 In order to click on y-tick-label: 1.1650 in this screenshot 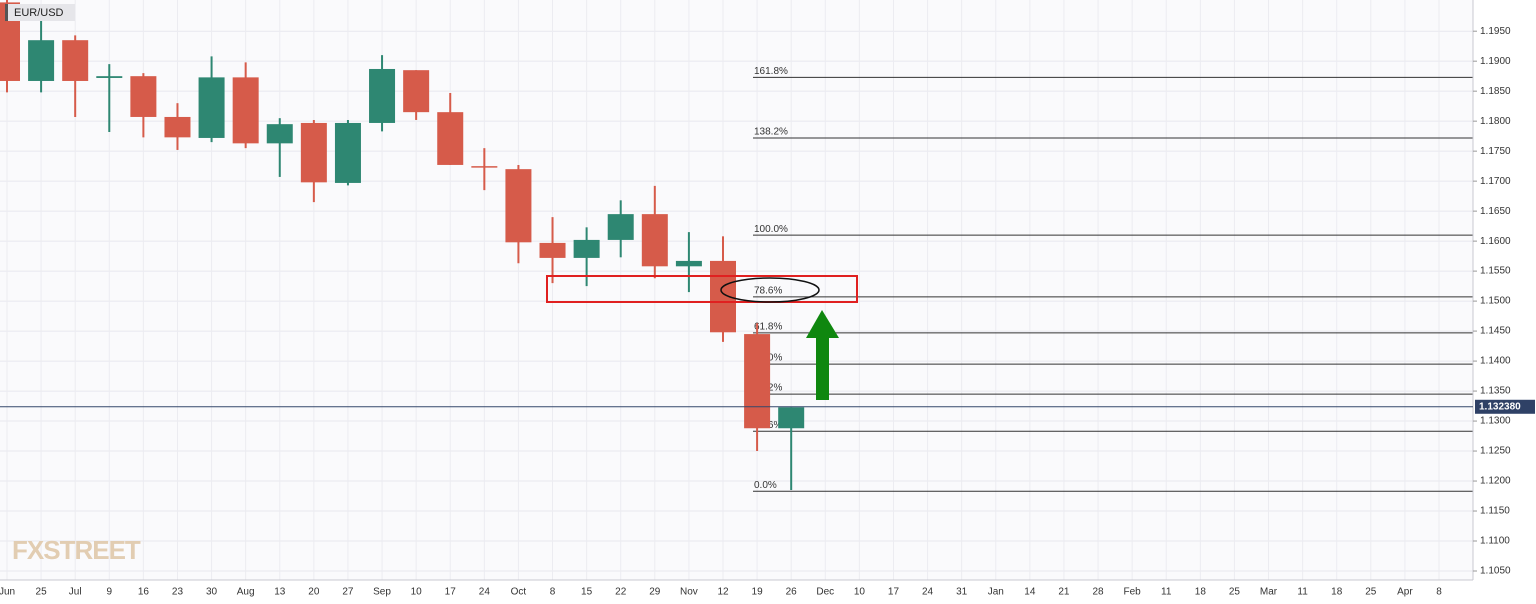, I will do `click(1495, 211)`.